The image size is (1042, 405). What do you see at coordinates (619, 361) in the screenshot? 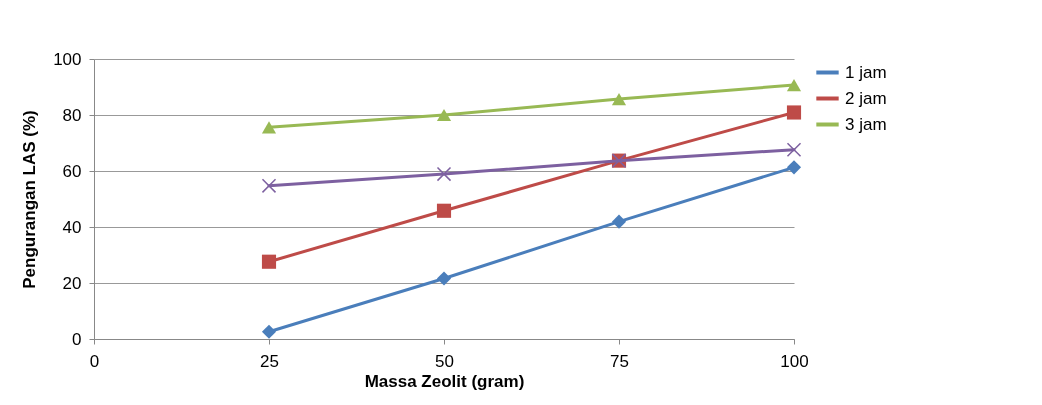
I see `x-tick-label: 75` at bounding box center [619, 361].